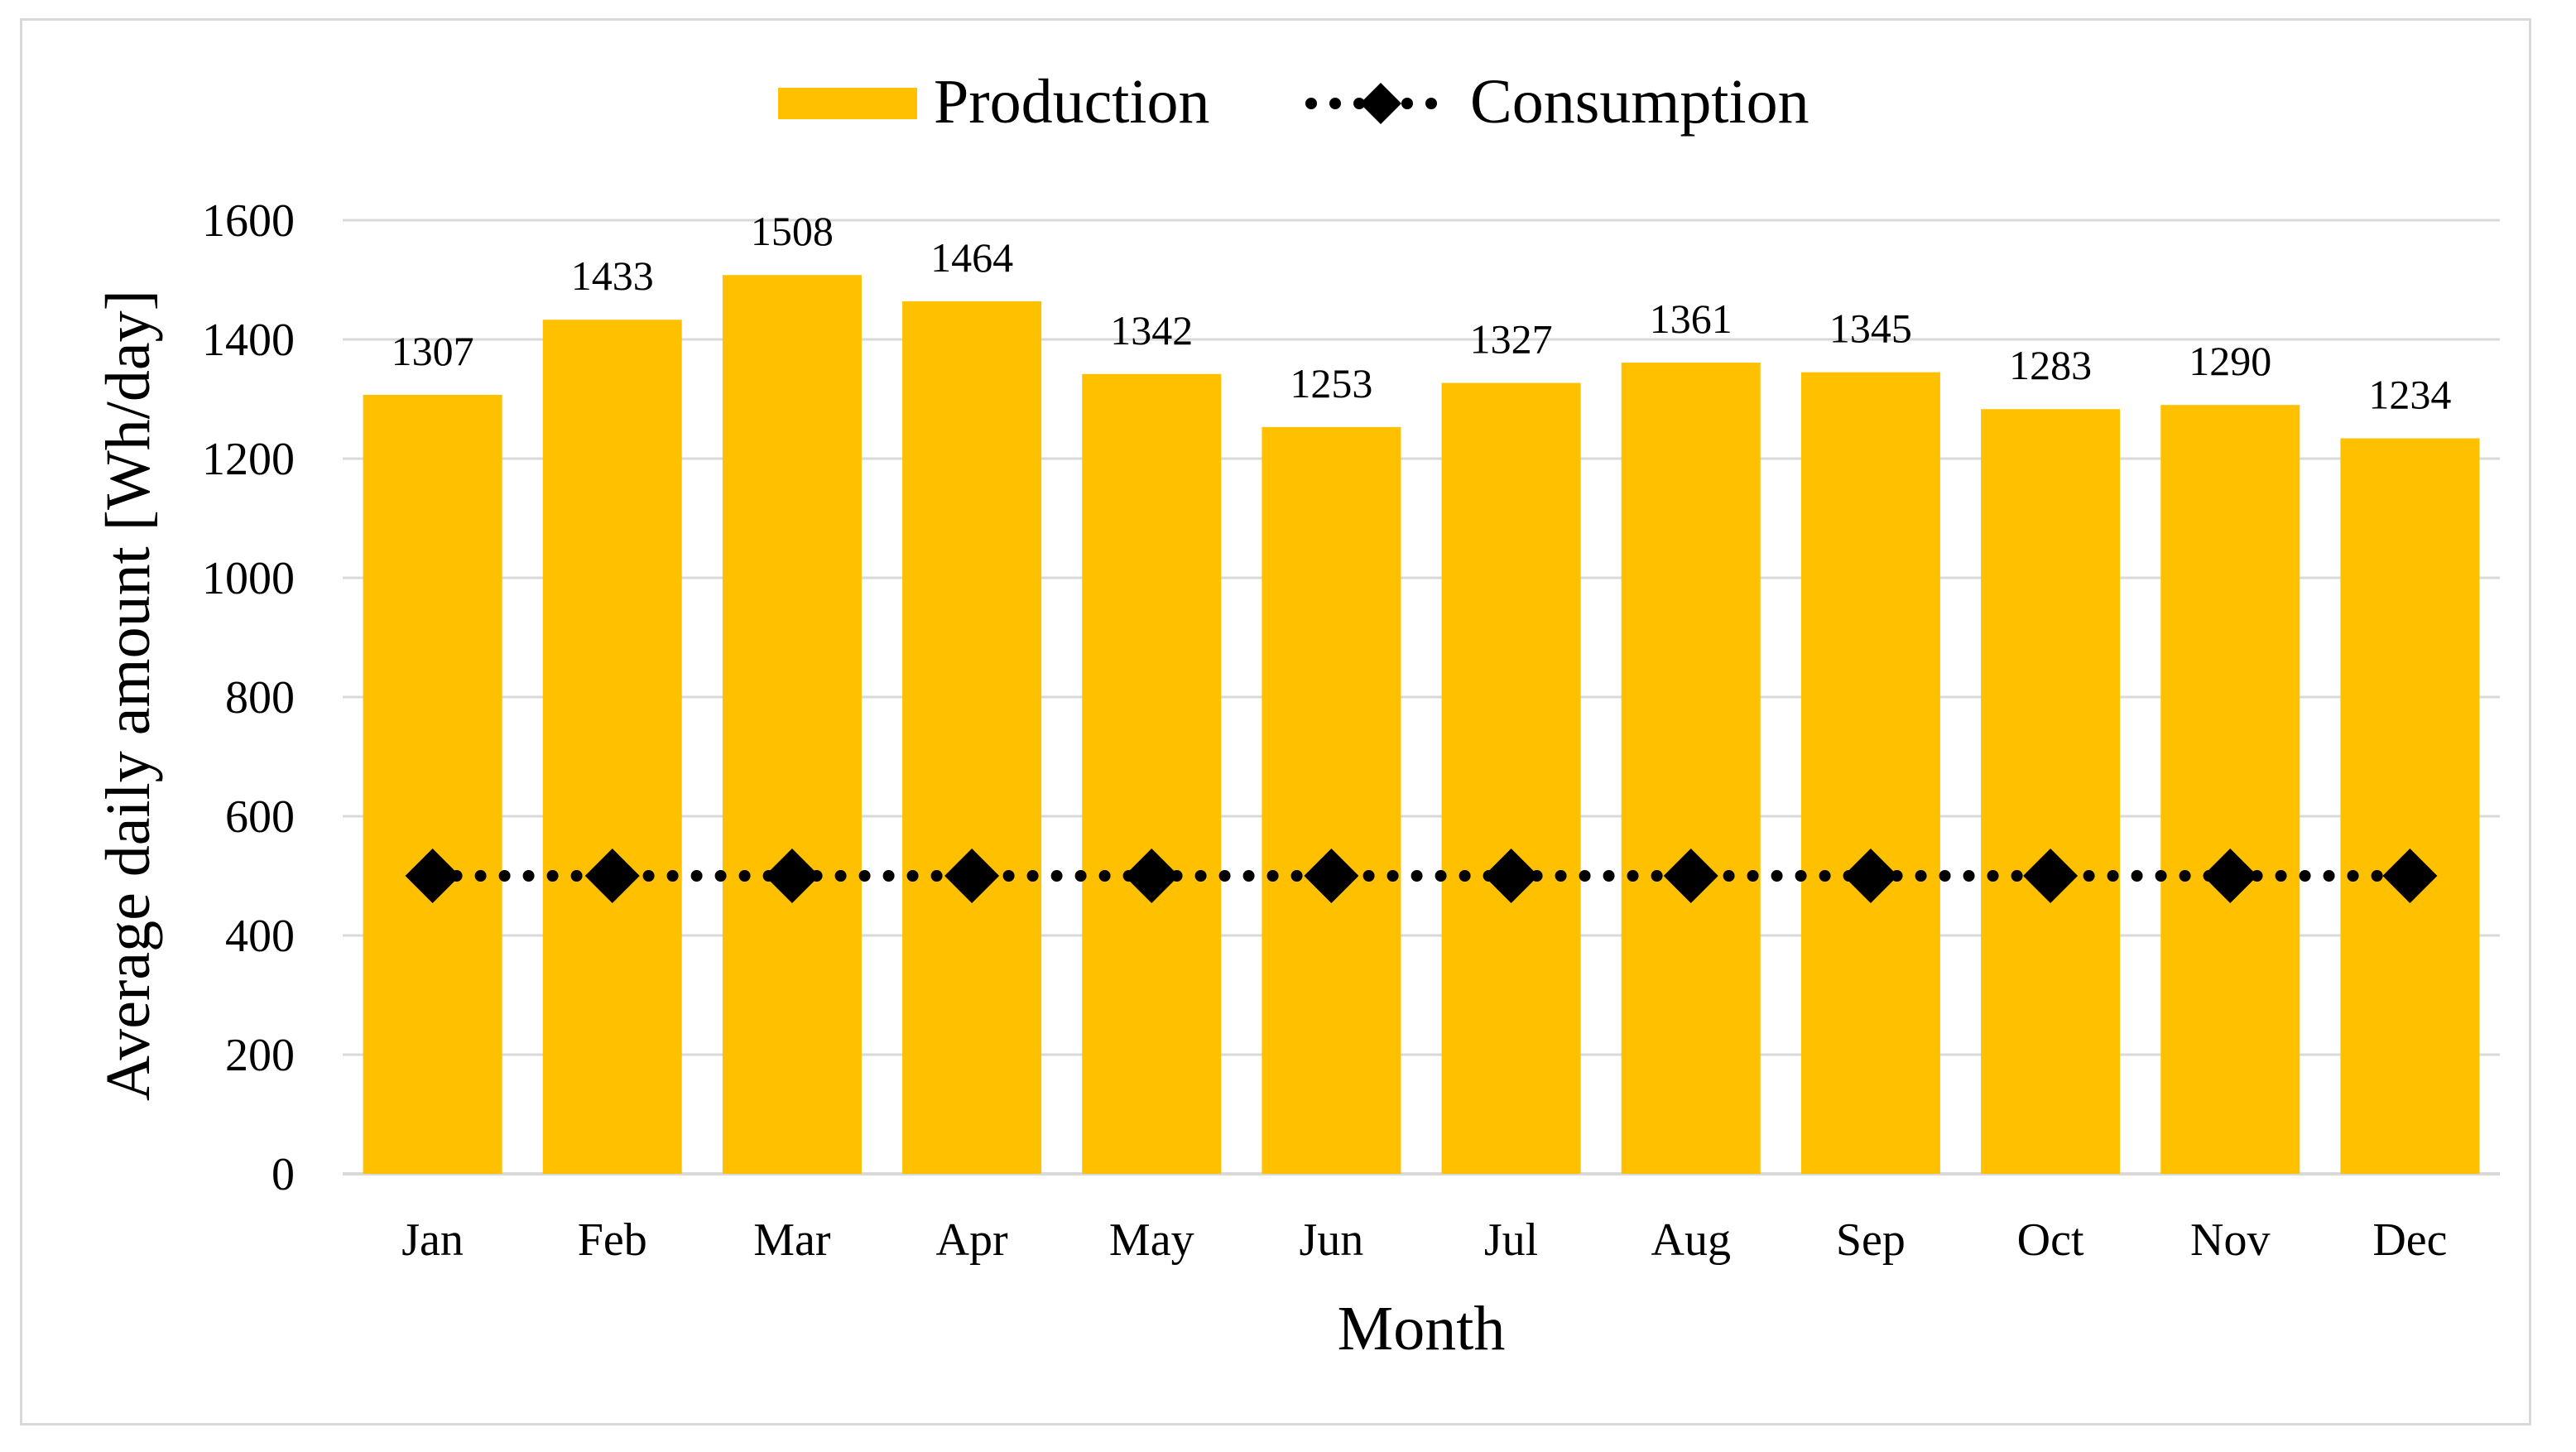 This screenshot has width=2576, height=1452. I want to click on y-tick-label: 400, so click(260, 936).